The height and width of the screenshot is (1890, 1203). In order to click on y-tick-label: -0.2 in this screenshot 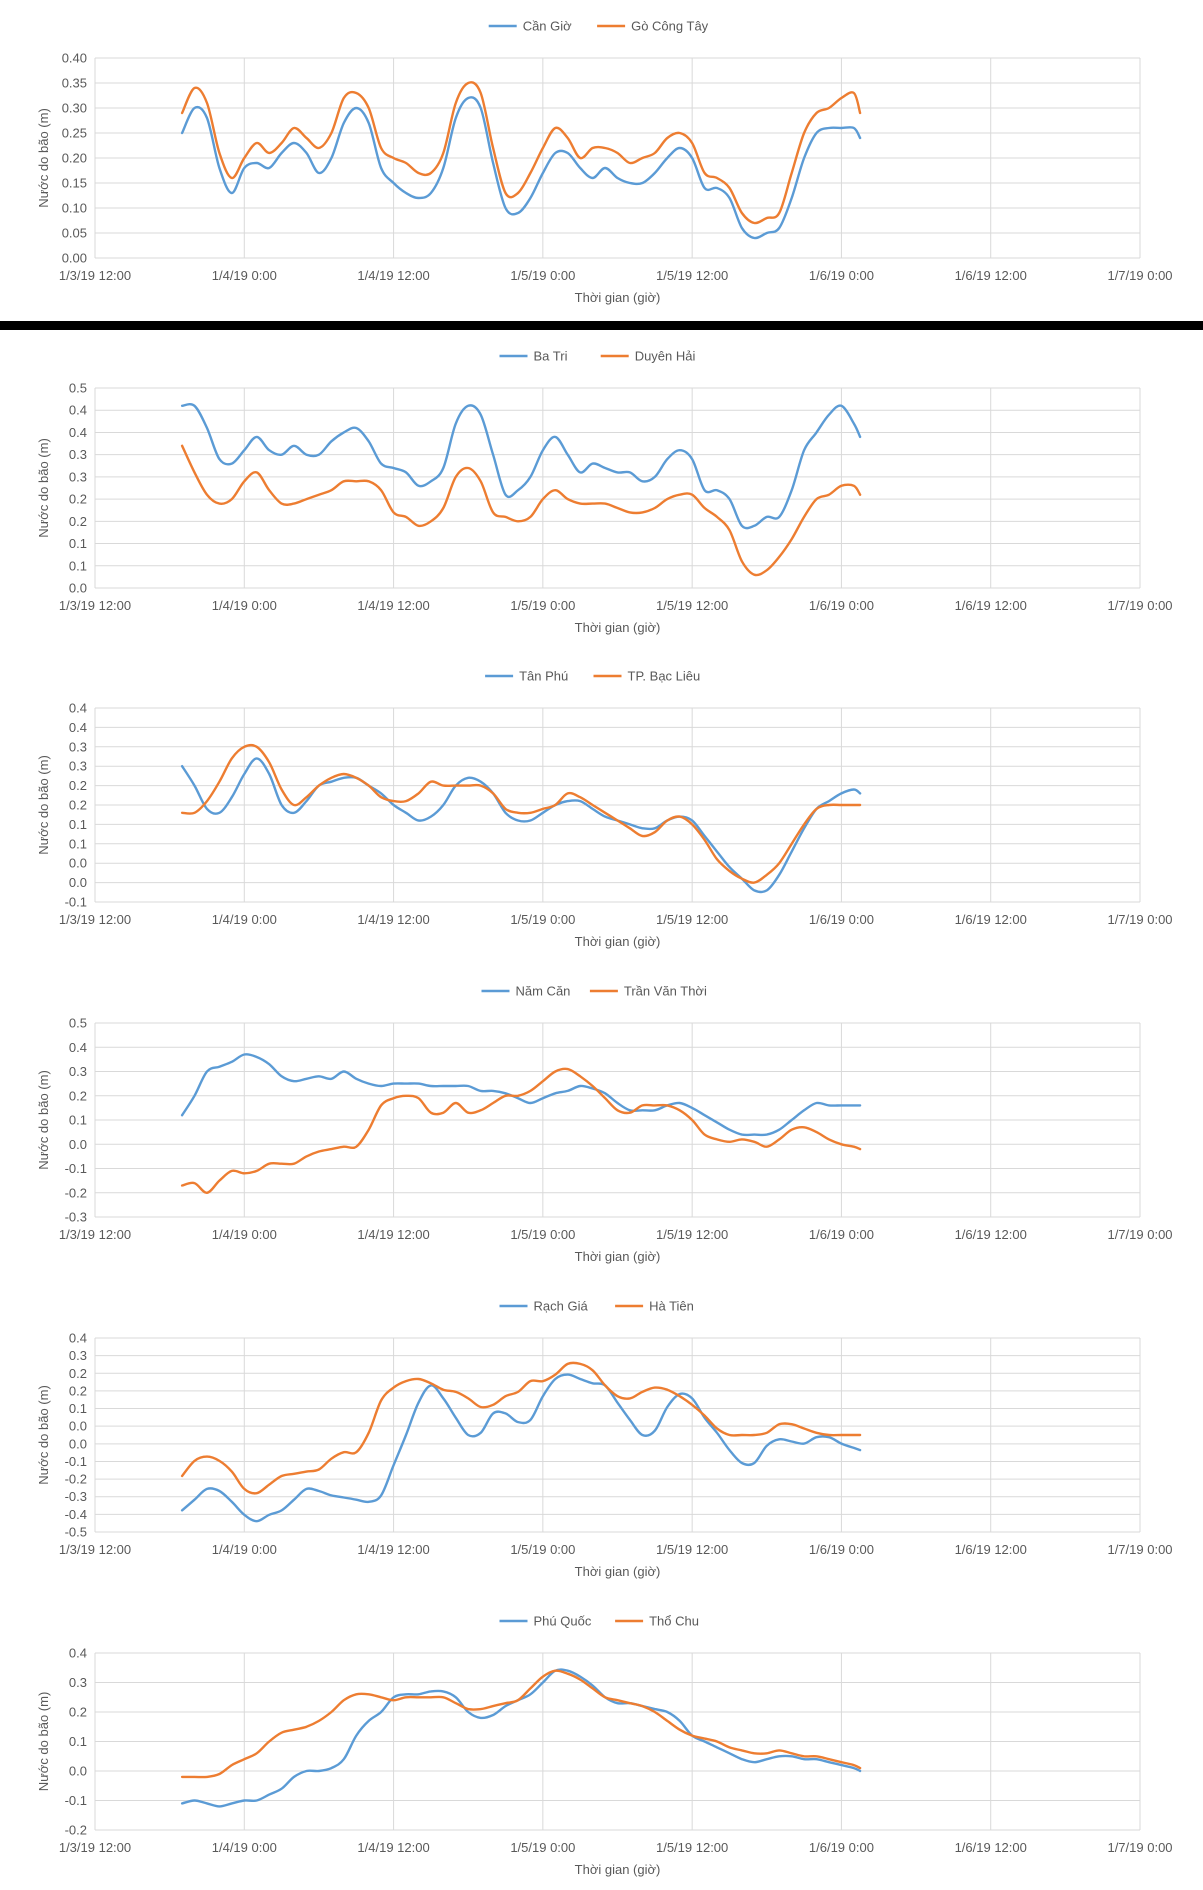, I will do `click(76, 1830)`.